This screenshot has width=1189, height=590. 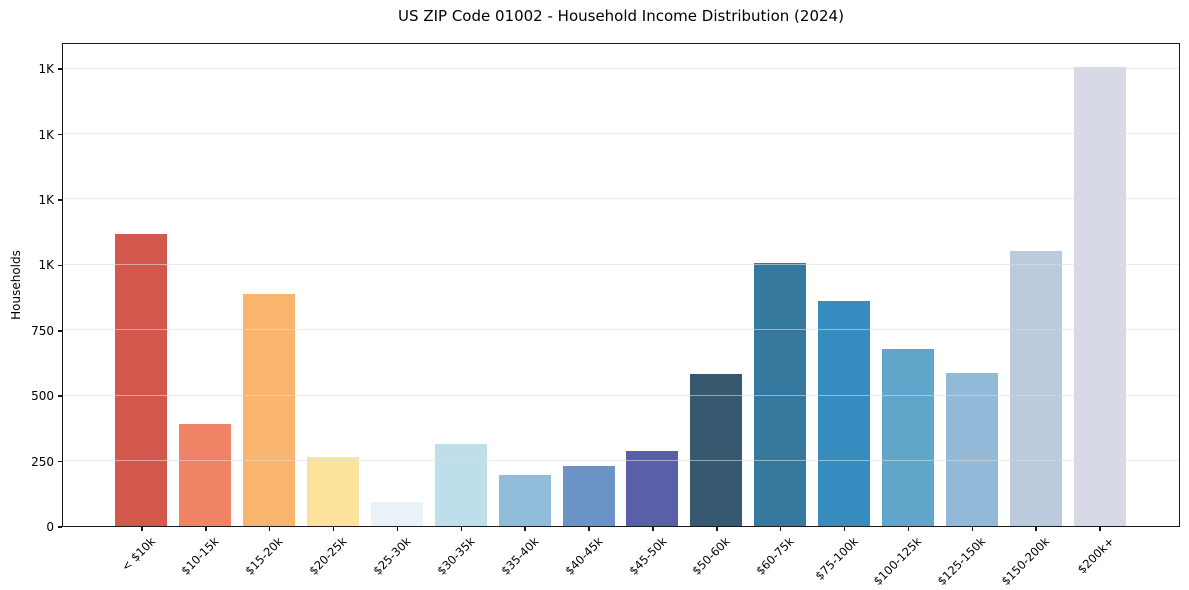 What do you see at coordinates (524, 500) in the screenshot?
I see `bar-35-40k` at bounding box center [524, 500].